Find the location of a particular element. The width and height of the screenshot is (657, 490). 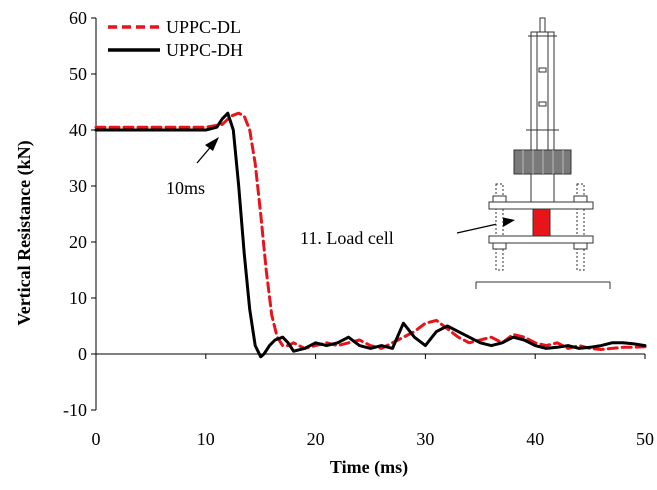

y-tick-label: 0 is located at coordinates (82, 354).